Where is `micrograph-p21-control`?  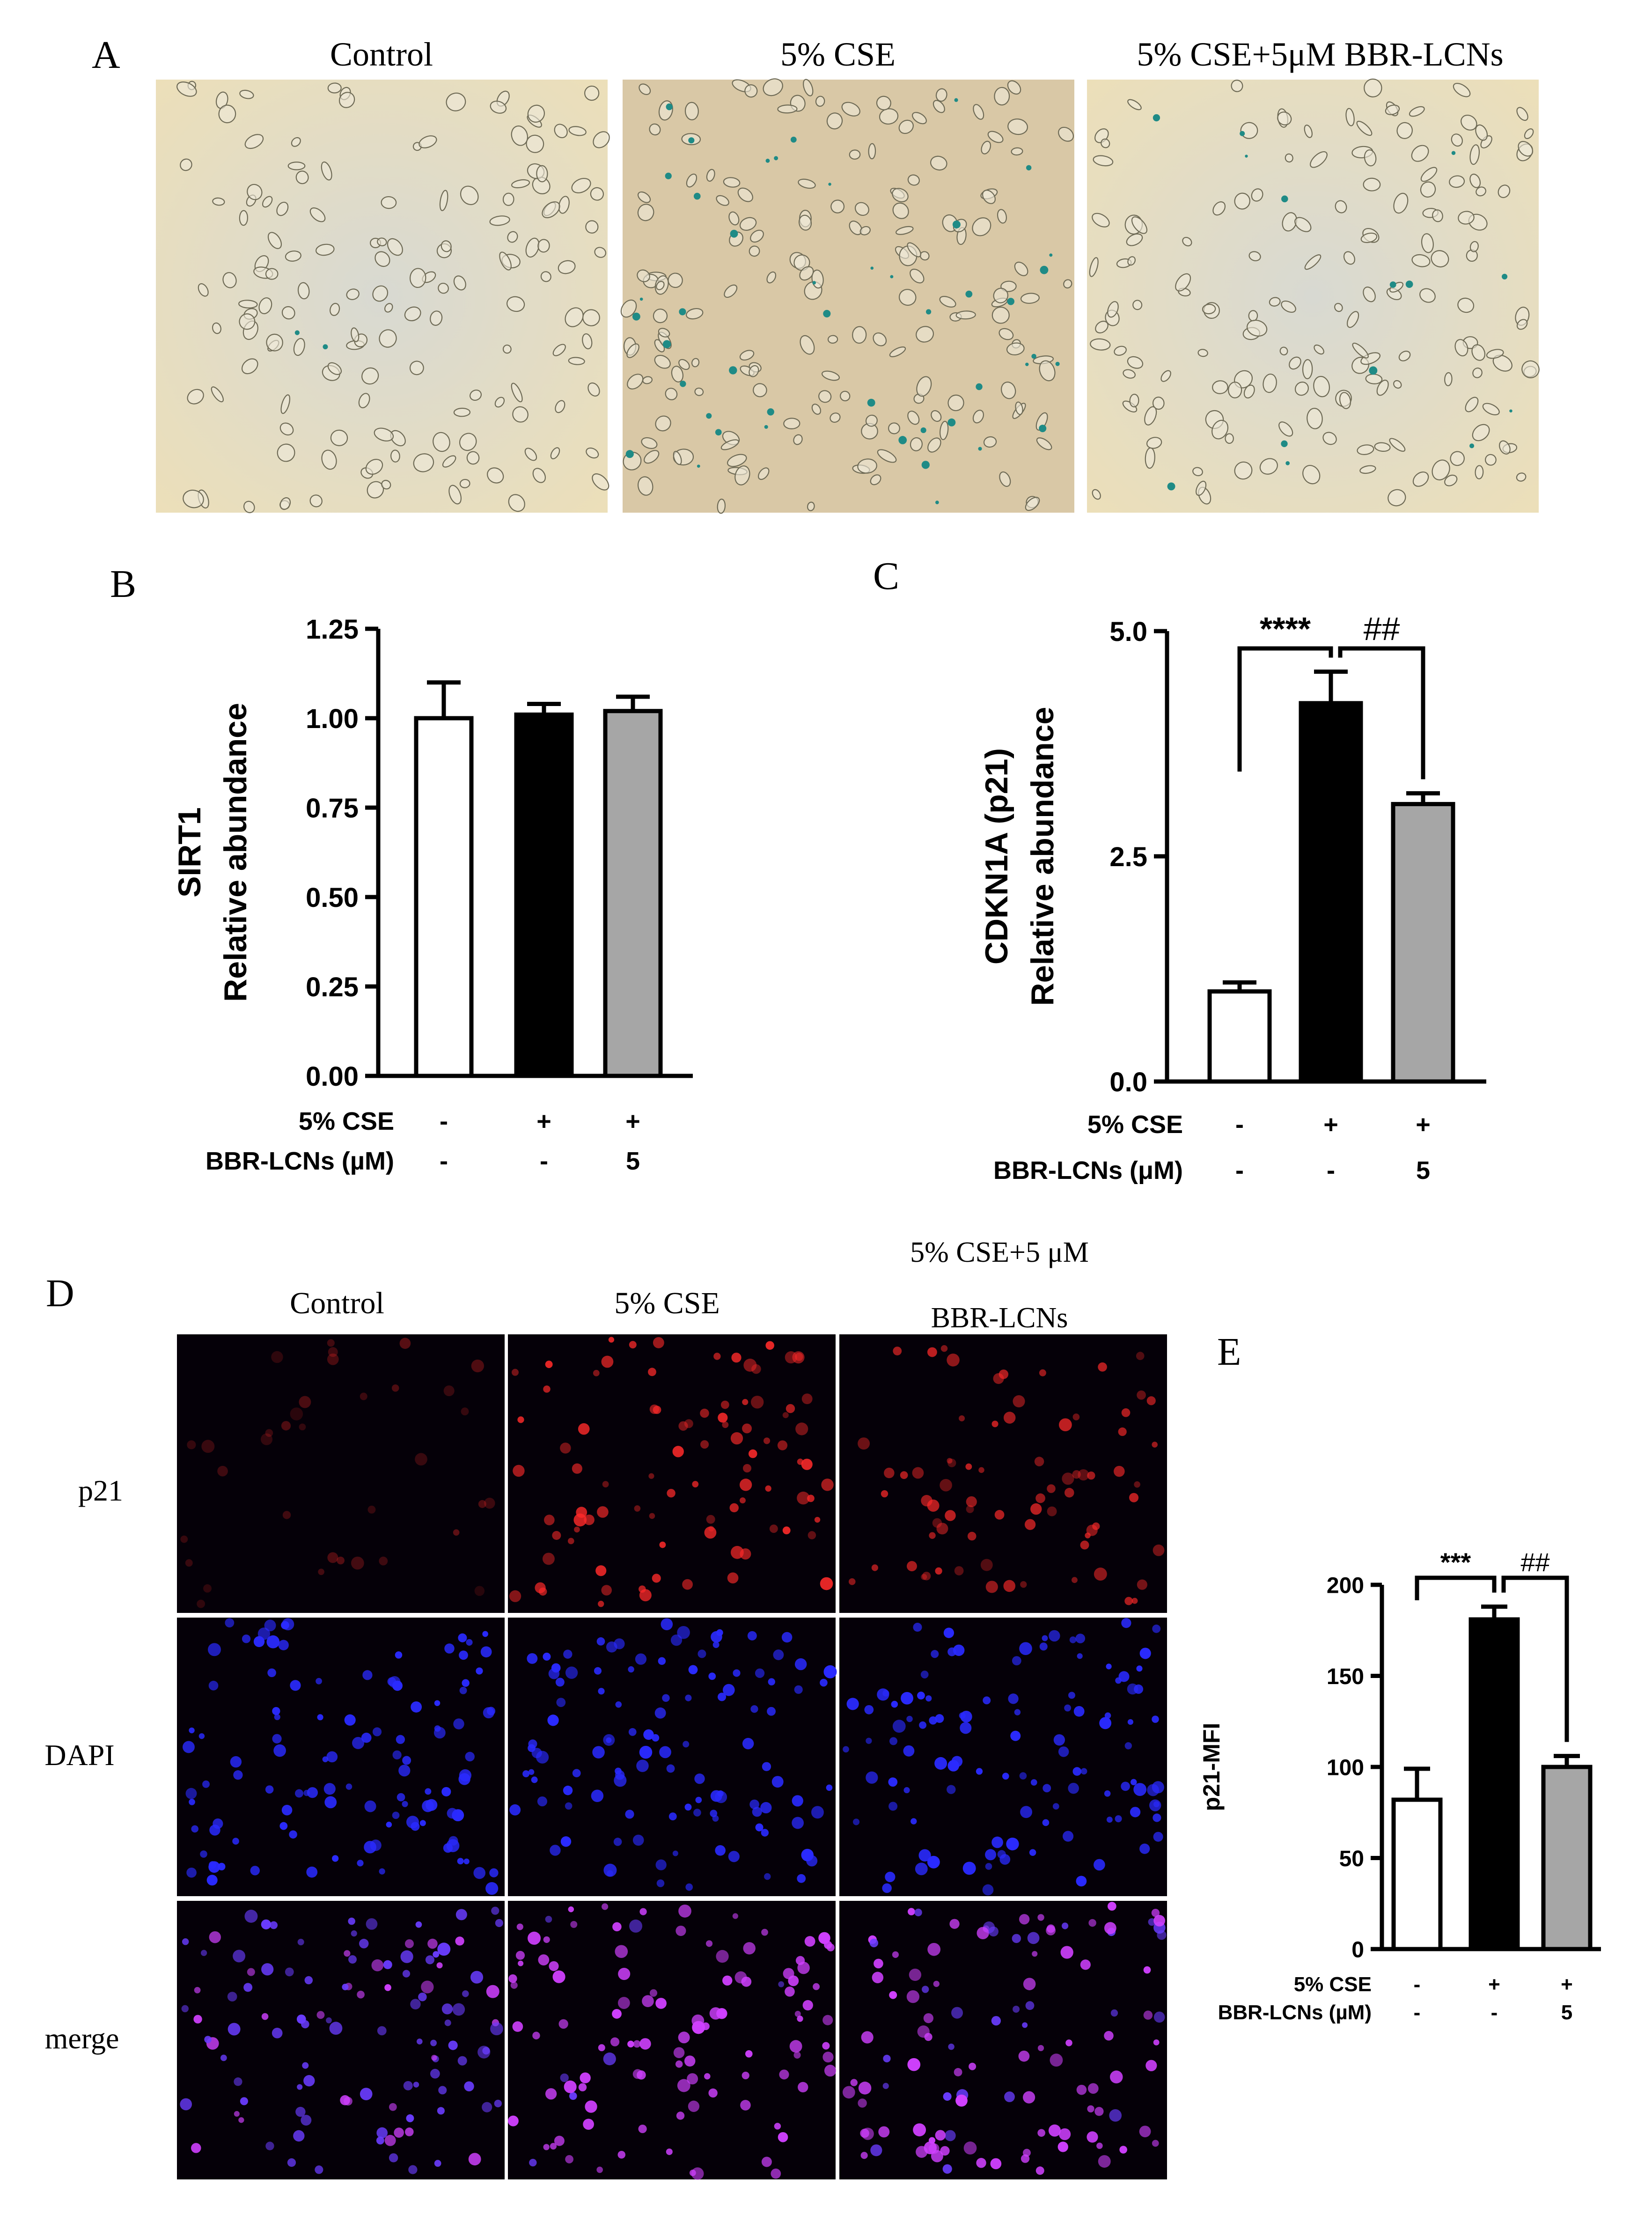 micrograph-p21-control is located at coordinates (341, 1474).